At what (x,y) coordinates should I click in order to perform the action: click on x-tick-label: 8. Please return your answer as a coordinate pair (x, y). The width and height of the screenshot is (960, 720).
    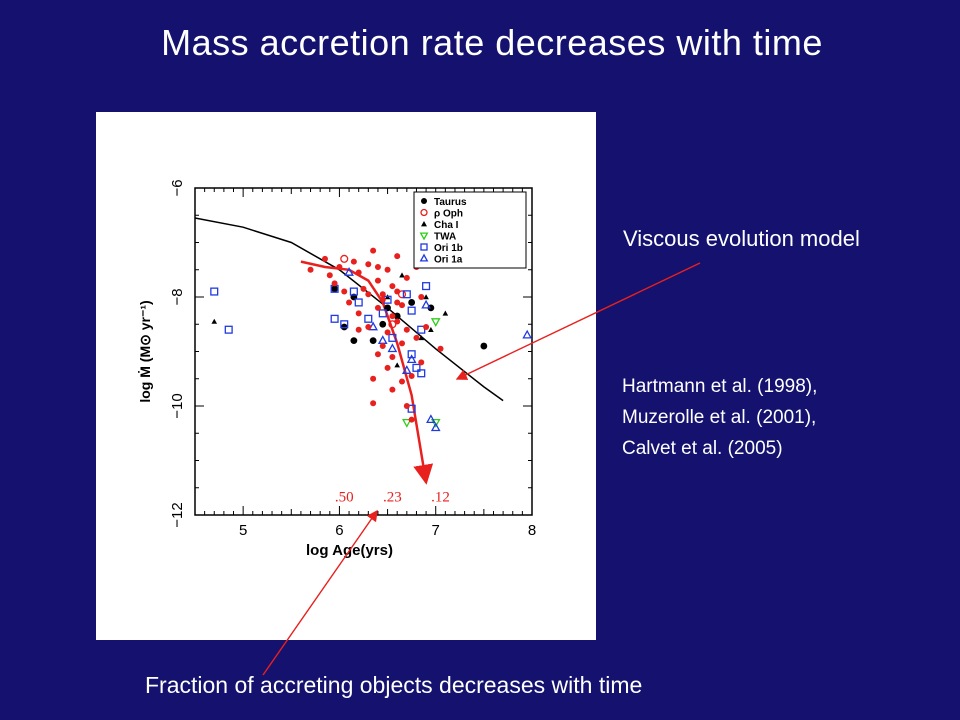
    Looking at the image, I should click on (532, 530).